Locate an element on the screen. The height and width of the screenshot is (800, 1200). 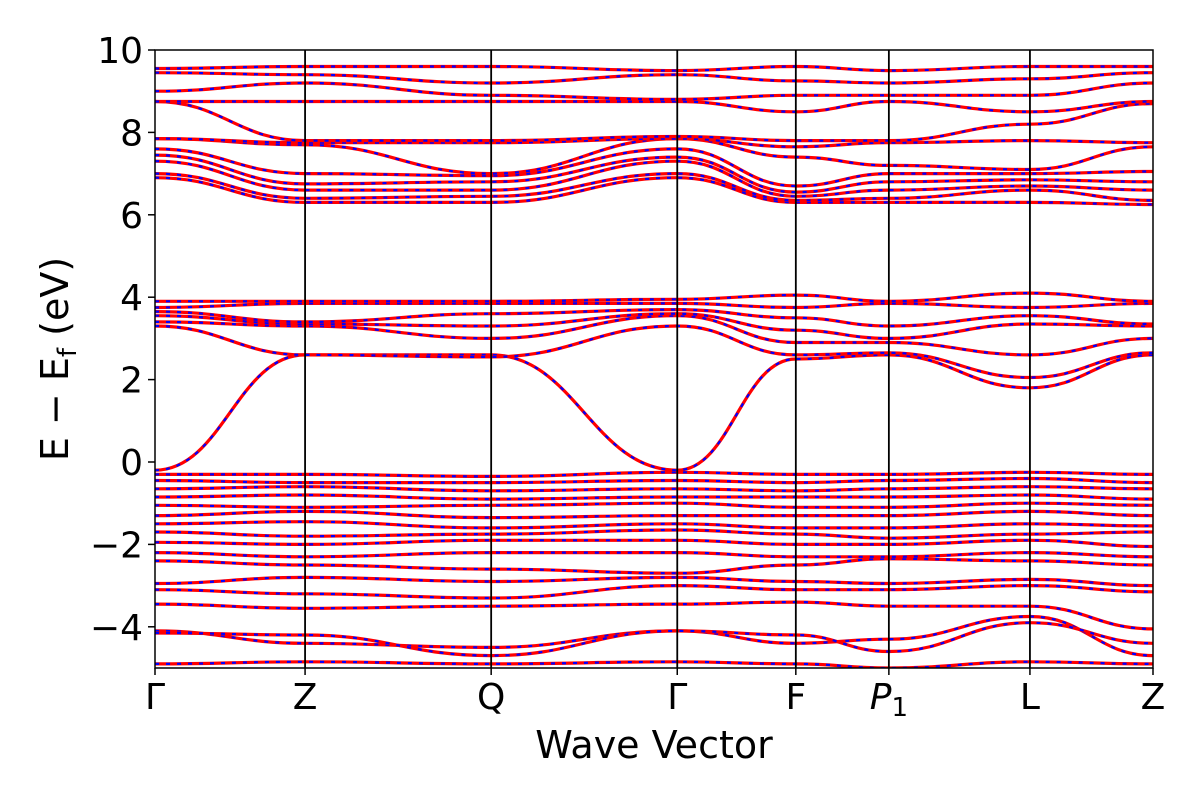
band-34-spin-a is located at coordinates (654, 78).